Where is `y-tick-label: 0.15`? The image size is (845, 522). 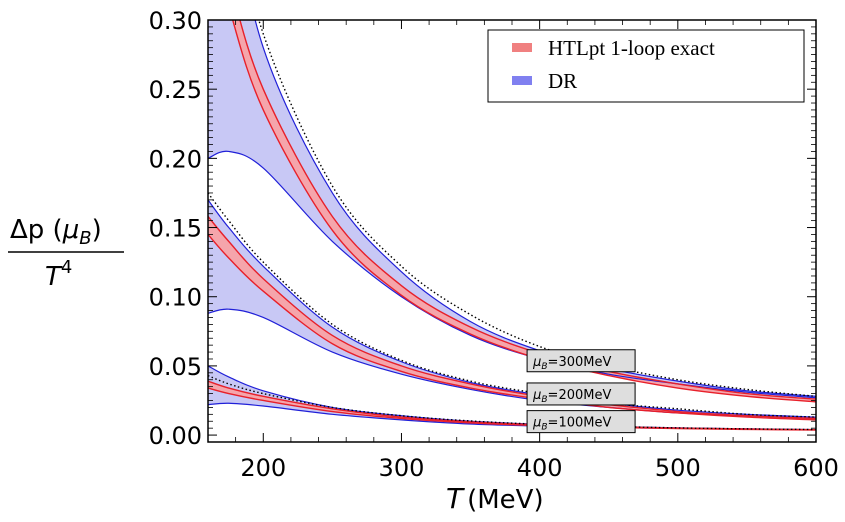
y-tick-label: 0.15 is located at coordinates (175, 229).